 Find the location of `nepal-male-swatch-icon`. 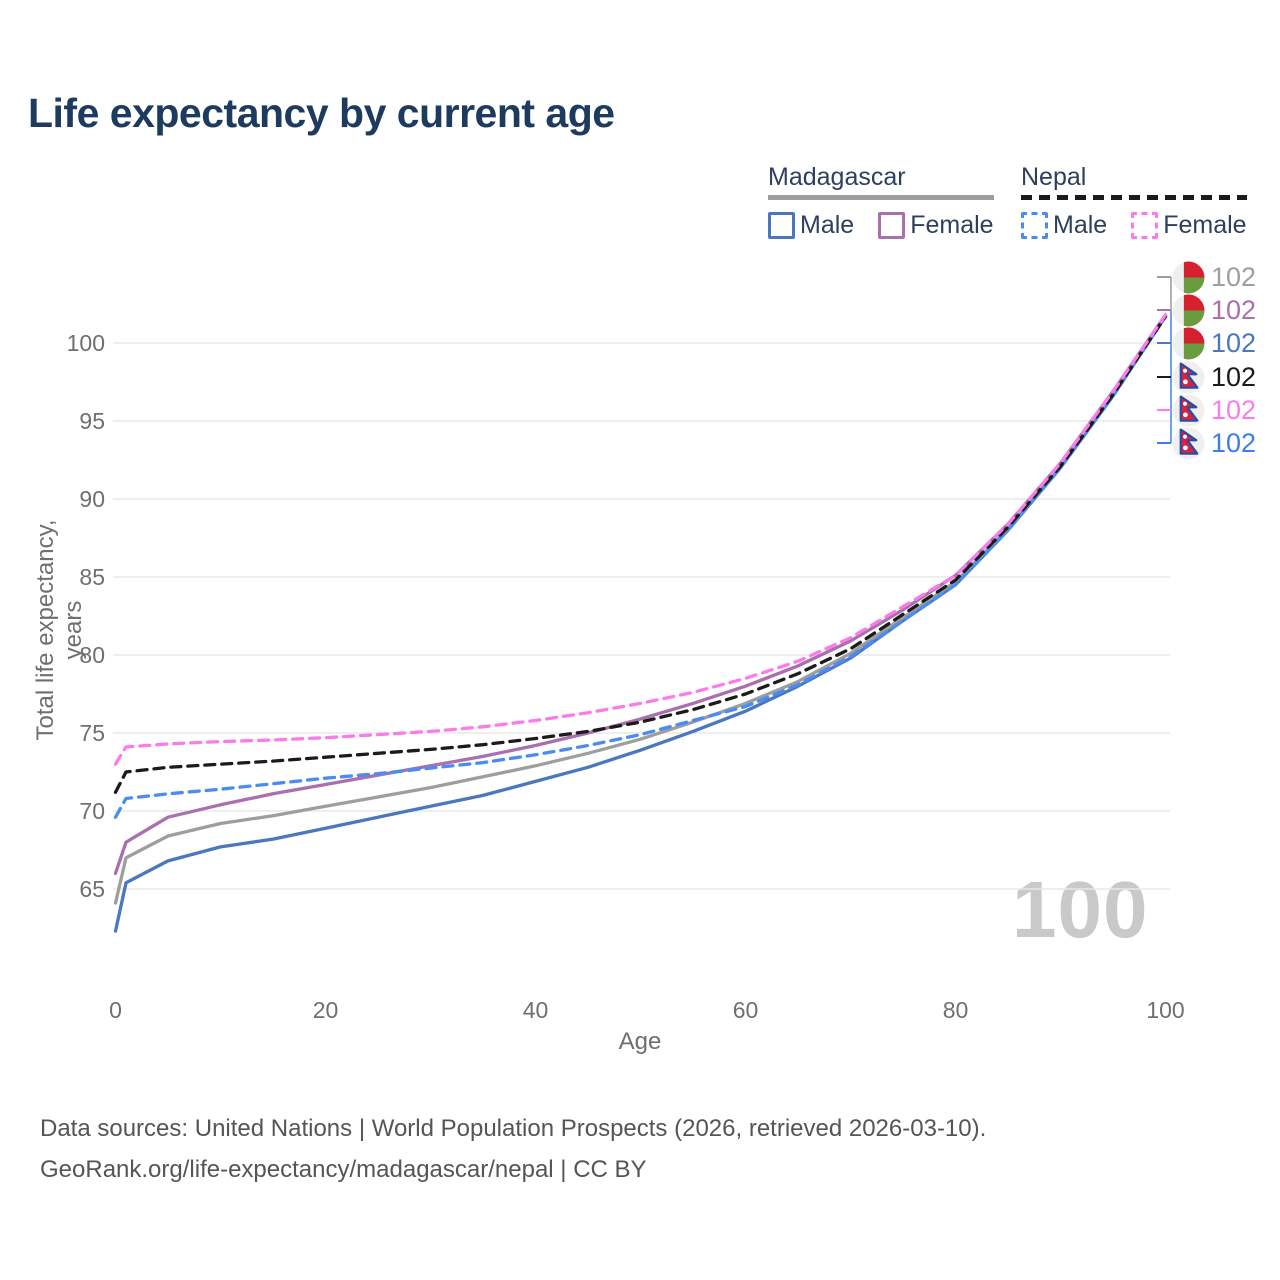

nepal-male-swatch-icon is located at coordinates (1034, 225).